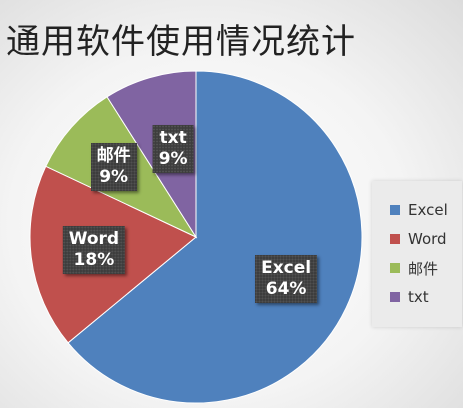  I want to click on legend-item-txt: txt, so click(409, 297).